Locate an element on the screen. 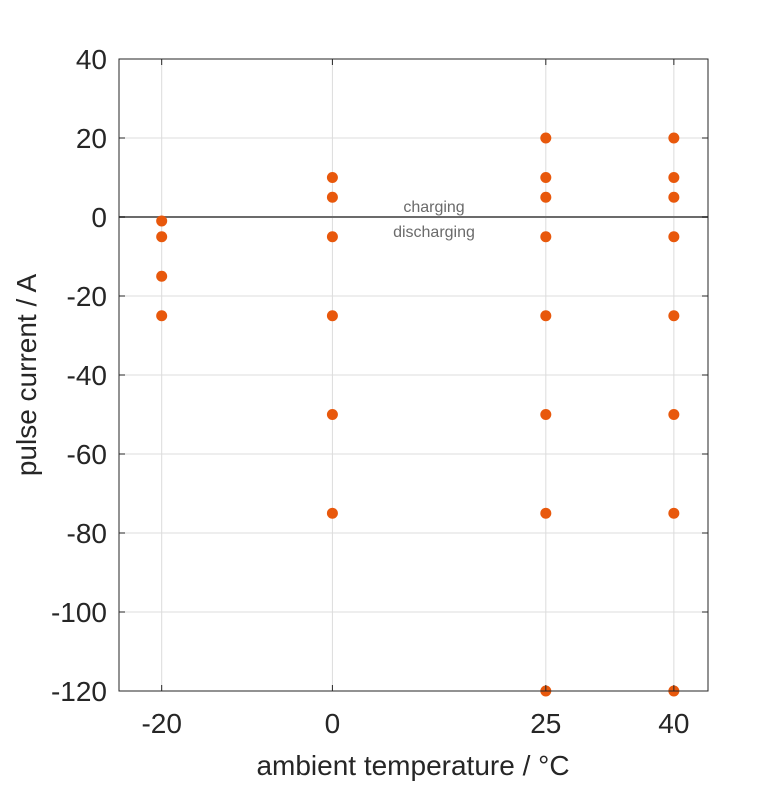  y-tick-label: -20 is located at coordinates (87, 296).